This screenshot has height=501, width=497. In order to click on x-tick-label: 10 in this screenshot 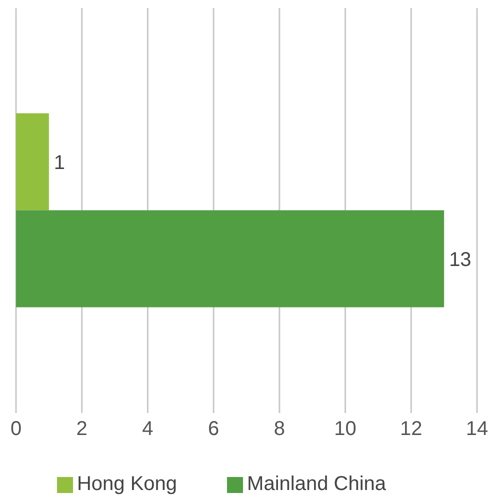, I will do `click(345, 429)`.